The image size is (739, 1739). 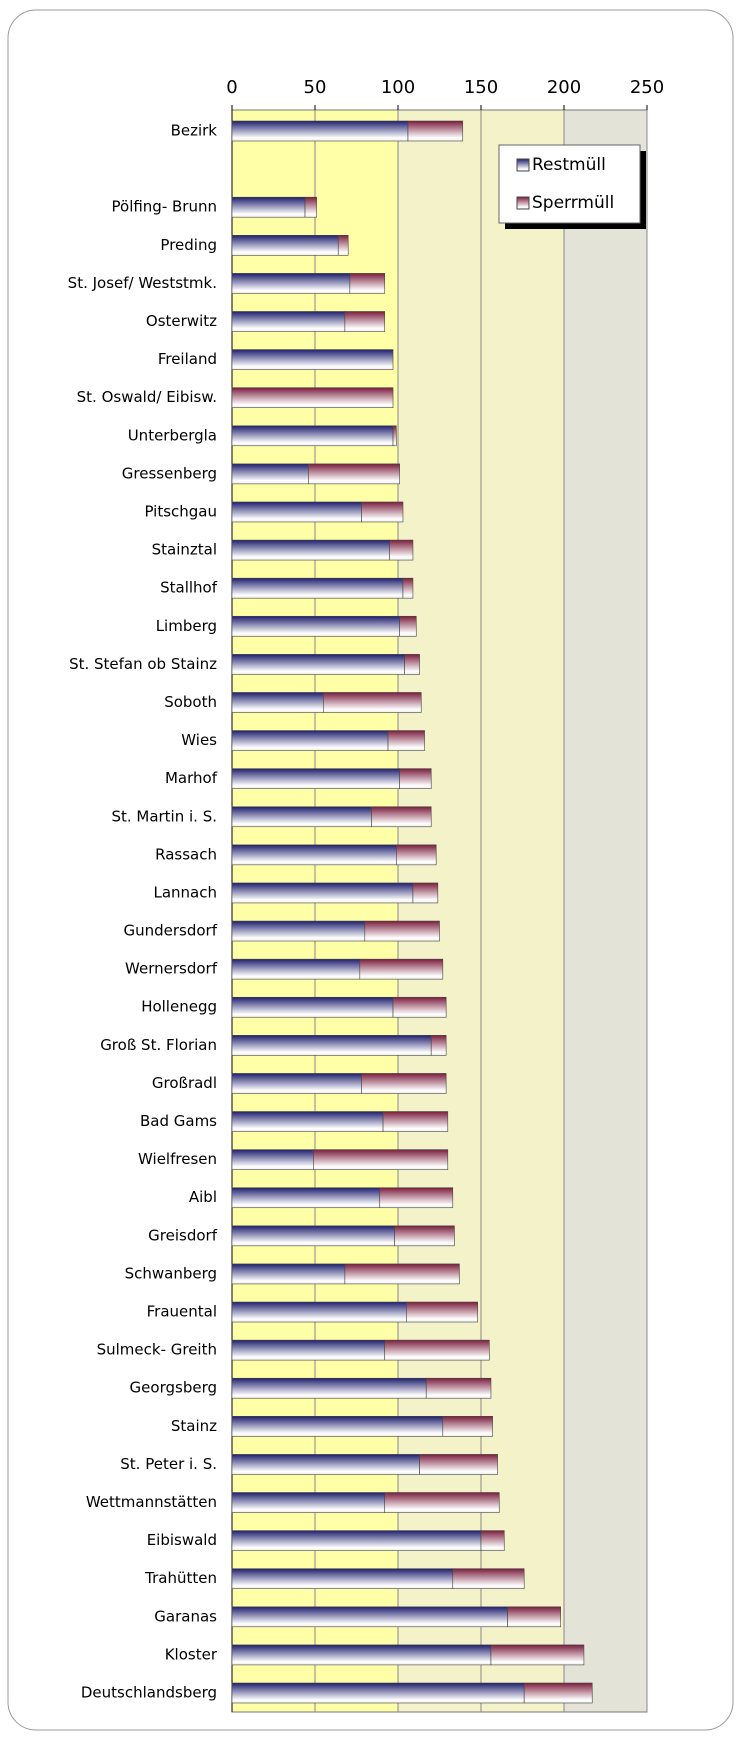 What do you see at coordinates (231, 87) in the screenshot?
I see `x-tick-label: 0` at bounding box center [231, 87].